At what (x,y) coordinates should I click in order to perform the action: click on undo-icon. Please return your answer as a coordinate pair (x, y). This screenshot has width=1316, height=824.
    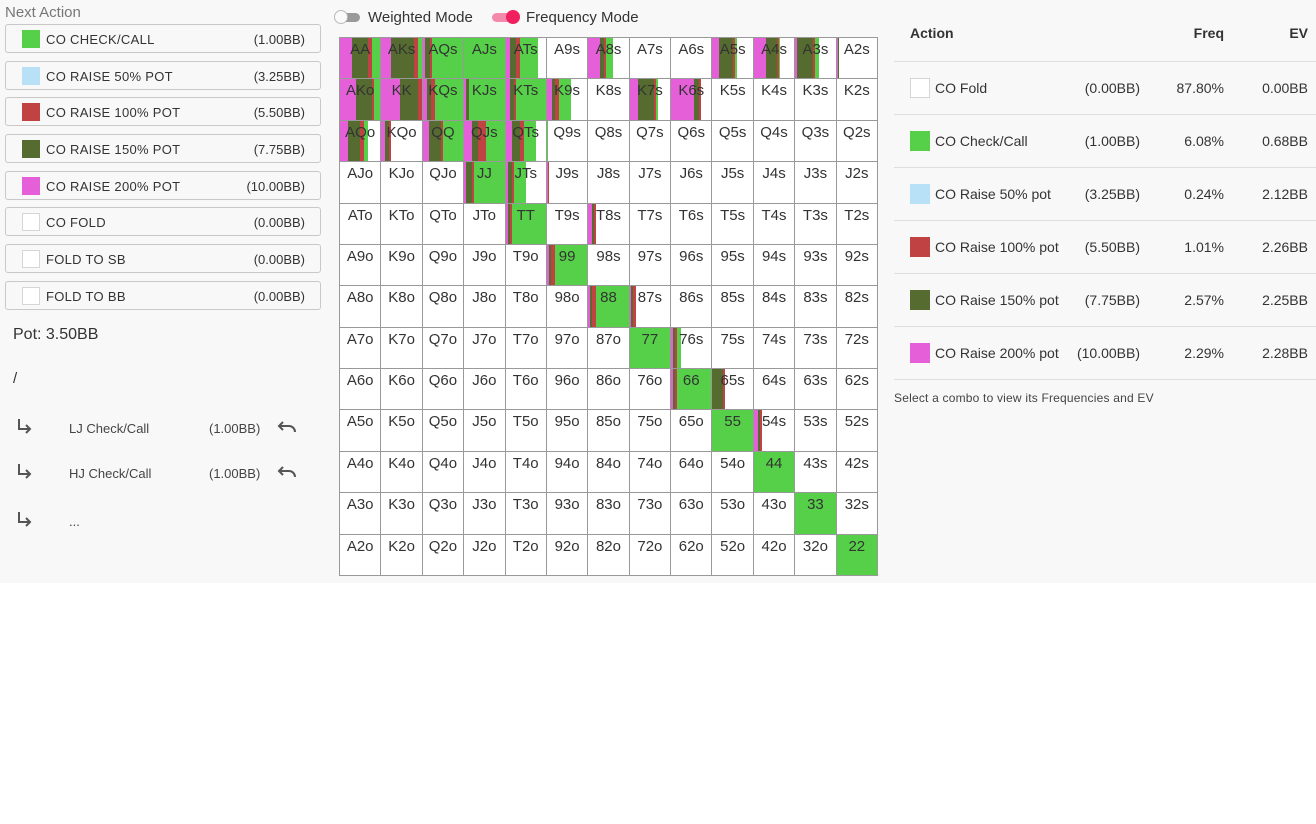
    Looking at the image, I should click on (287, 472).